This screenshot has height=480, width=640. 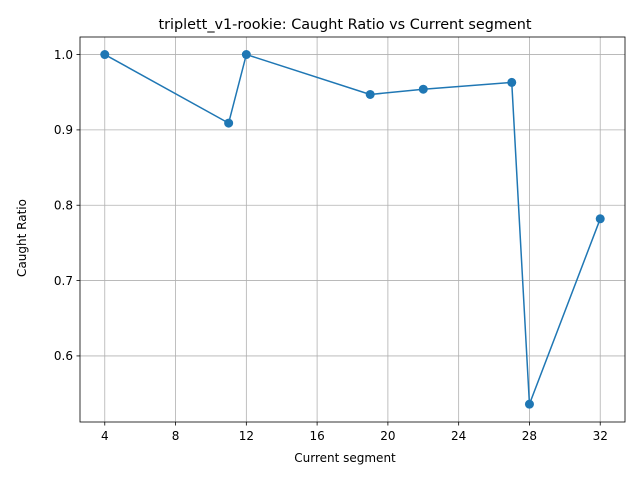 What do you see at coordinates (458, 436) in the screenshot?
I see `x-tick-label: 24` at bounding box center [458, 436].